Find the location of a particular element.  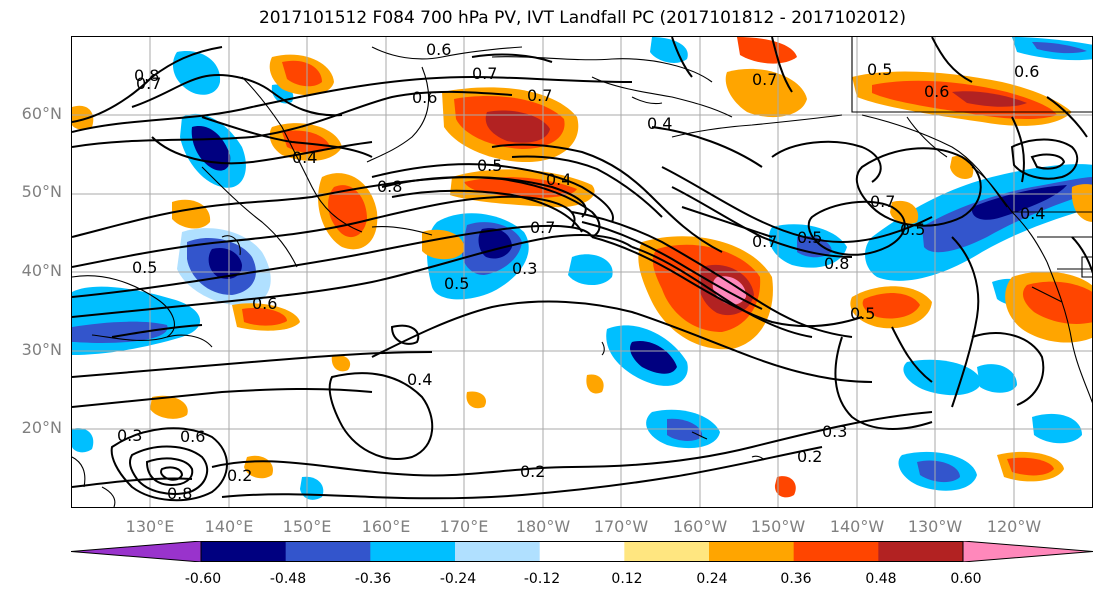

colorbar-frame is located at coordinates (582, 551).